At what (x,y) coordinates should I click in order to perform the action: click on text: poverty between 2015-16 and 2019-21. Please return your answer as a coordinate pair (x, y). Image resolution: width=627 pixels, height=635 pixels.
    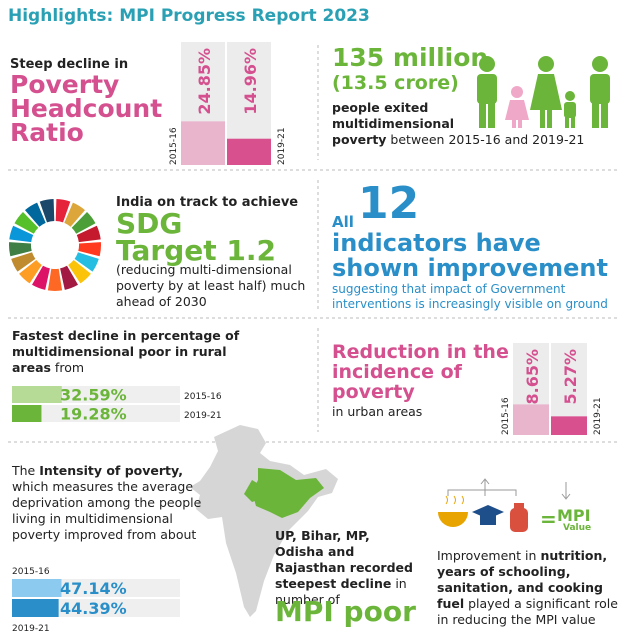
    Looking at the image, I should click on (472, 140).